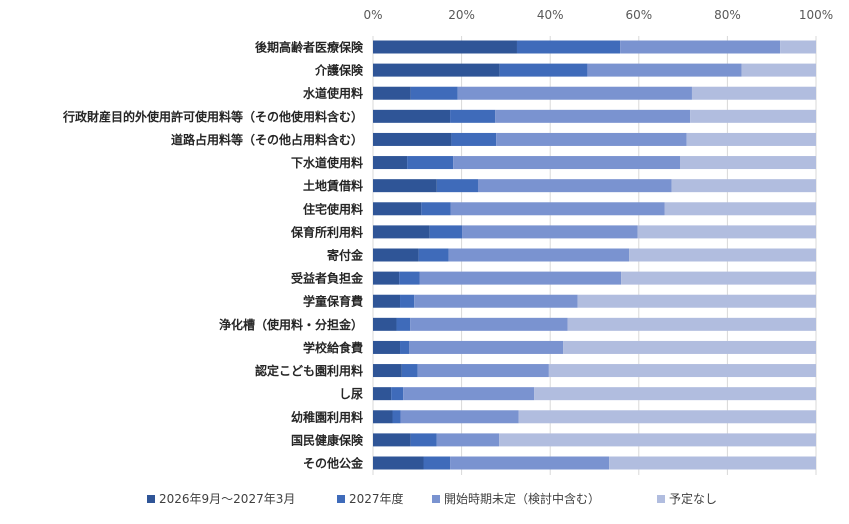 The width and height of the screenshot is (849, 524). What do you see at coordinates (212, 116) in the screenshot?
I see `category-label: 行政財産目的外使用許可使用料等（その他使用料含む）` at bounding box center [212, 116].